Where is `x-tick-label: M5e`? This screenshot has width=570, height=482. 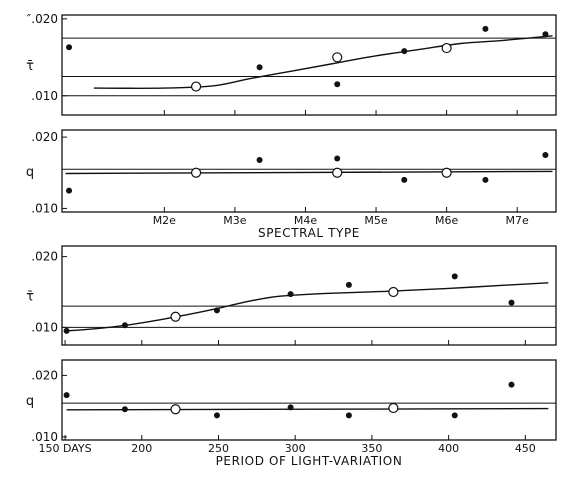
x-tick-label: M5e is located at coordinates (375, 220).